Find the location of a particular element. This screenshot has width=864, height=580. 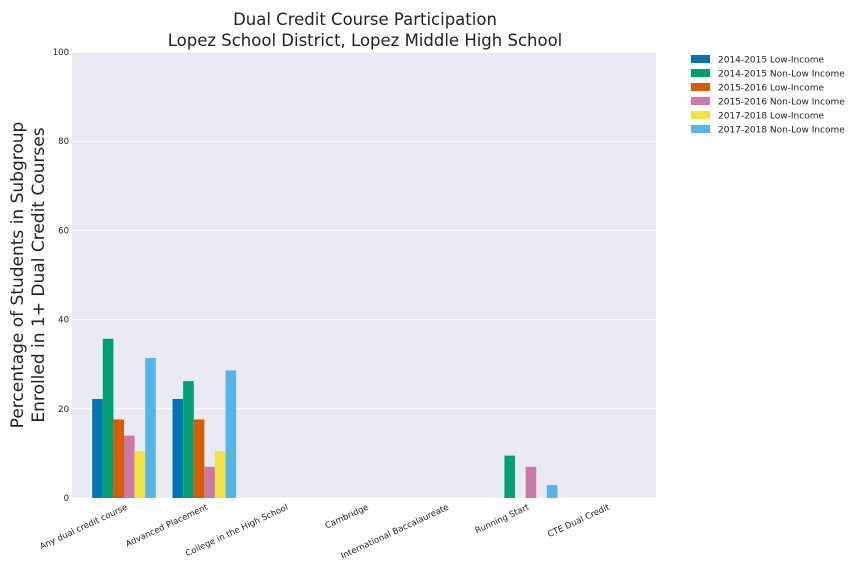

y-tick-label: 80 is located at coordinates (63, 142).